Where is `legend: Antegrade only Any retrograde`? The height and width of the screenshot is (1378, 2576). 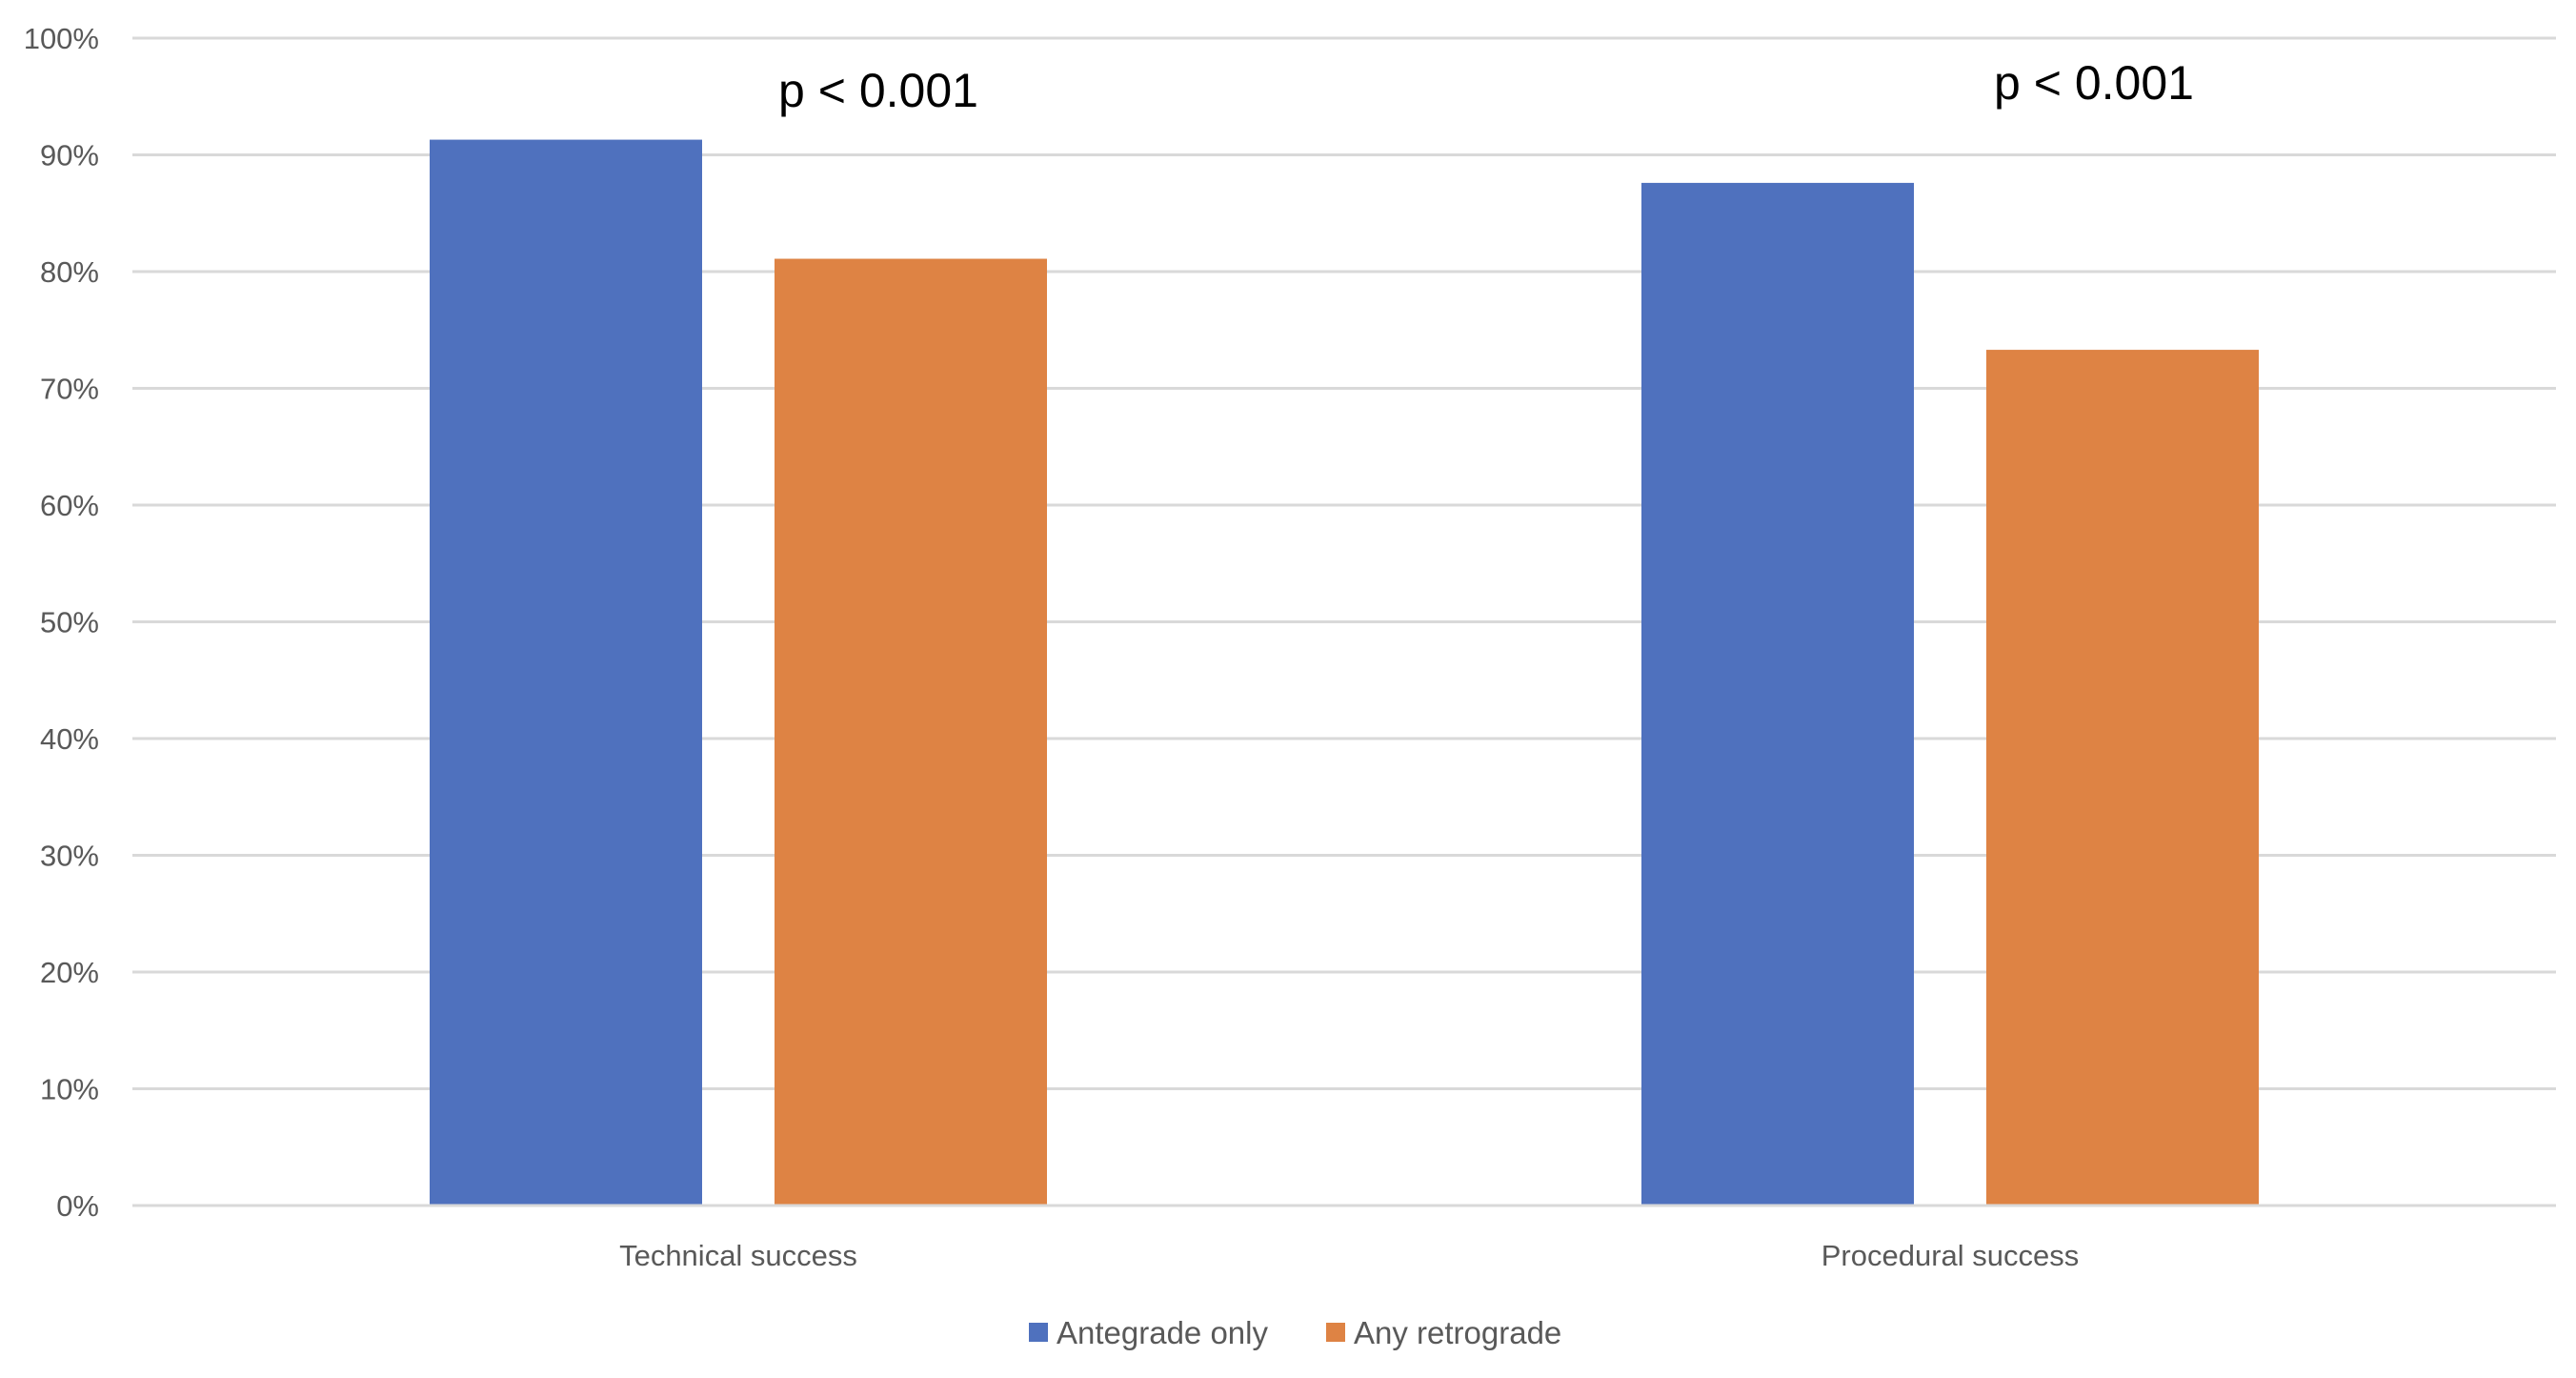 legend: Antegrade only Any retrograde is located at coordinates (1295, 1332).